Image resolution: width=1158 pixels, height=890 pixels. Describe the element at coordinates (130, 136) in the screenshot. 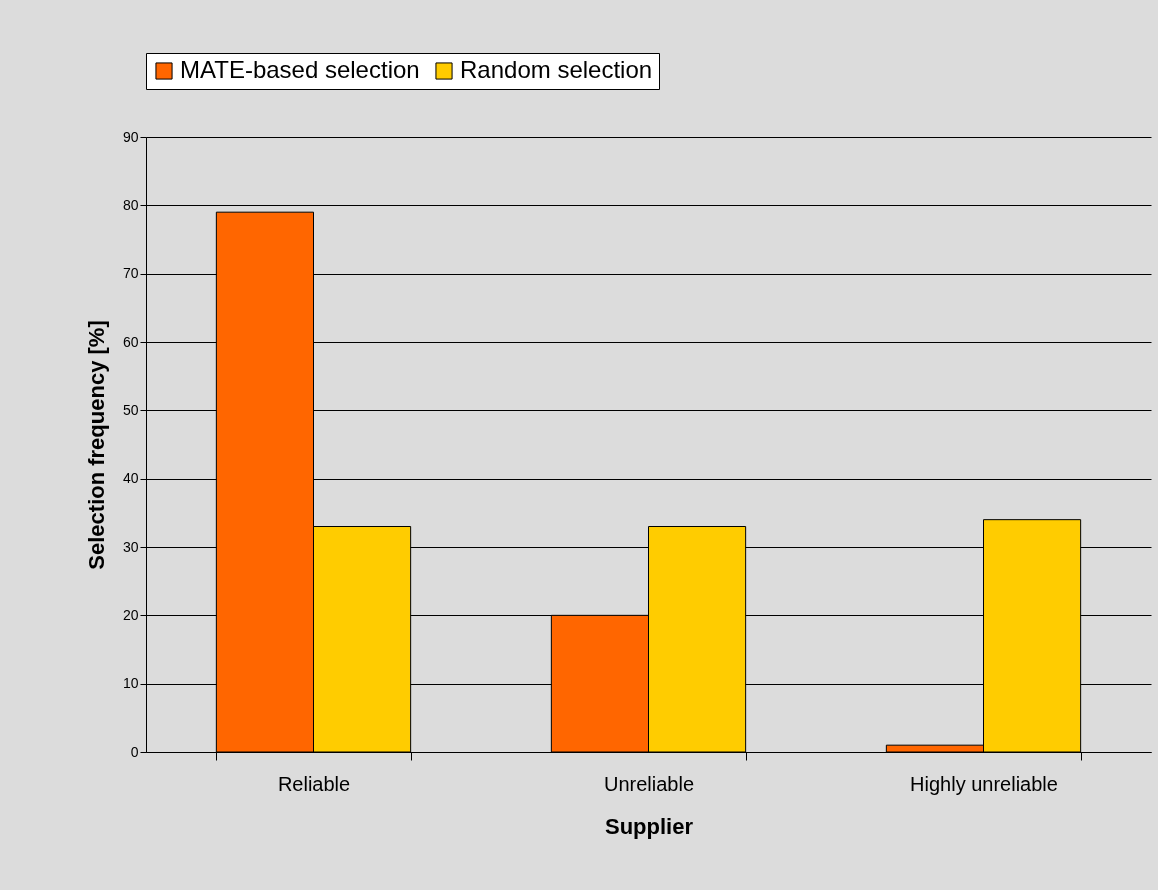

I see `y-tick-label: 90` at that location.